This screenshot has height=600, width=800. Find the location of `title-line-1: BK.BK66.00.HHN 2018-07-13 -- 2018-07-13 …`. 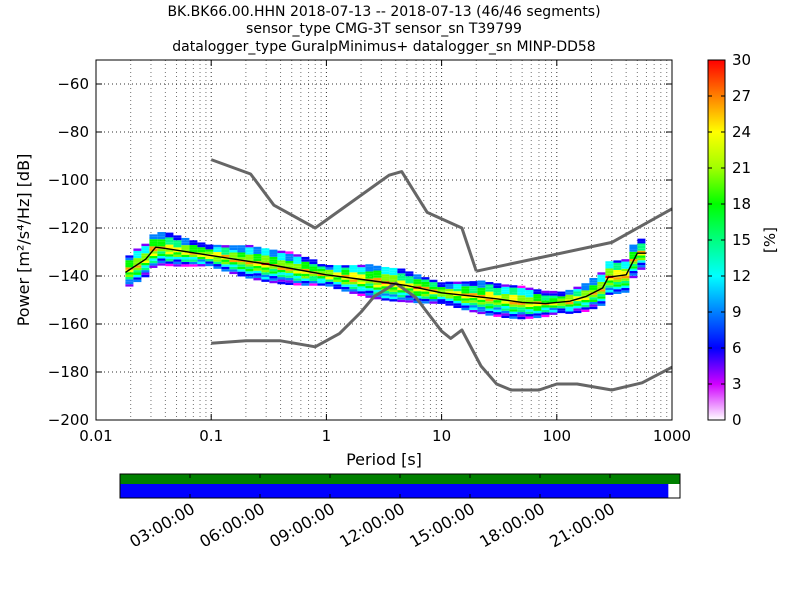

title-line-1: BK.BK66.00.HHN 2018-07-13 -- 2018-07-13 … is located at coordinates (383, 12).